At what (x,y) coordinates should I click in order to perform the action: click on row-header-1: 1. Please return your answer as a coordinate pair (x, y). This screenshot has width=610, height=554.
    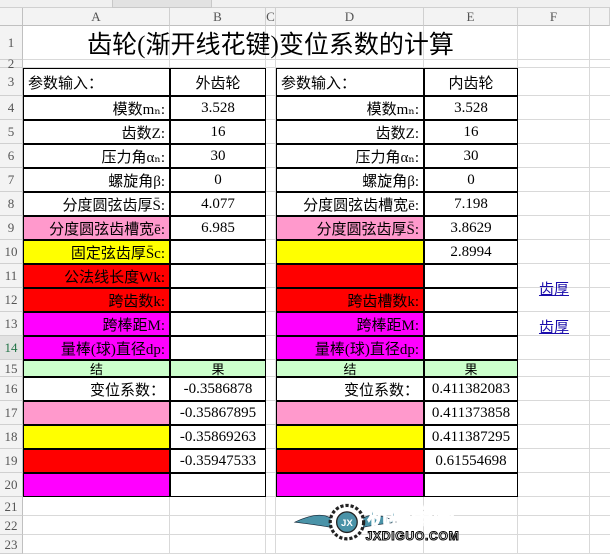
    Looking at the image, I should click on (11, 43).